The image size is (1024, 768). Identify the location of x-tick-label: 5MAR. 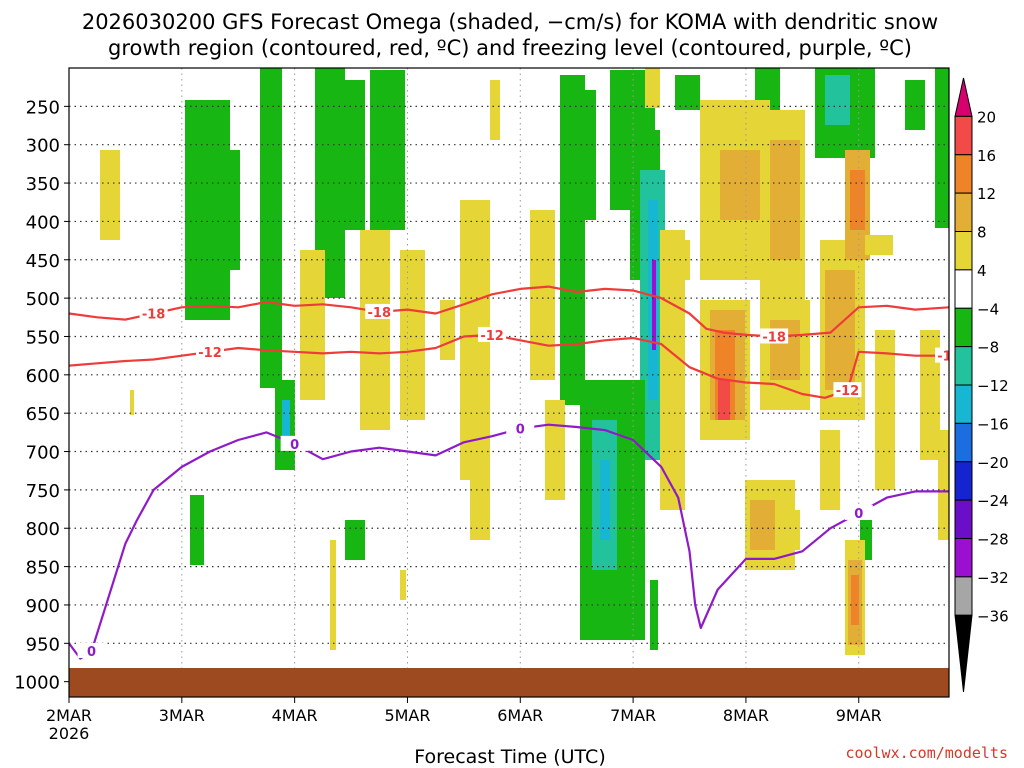
(407, 715).